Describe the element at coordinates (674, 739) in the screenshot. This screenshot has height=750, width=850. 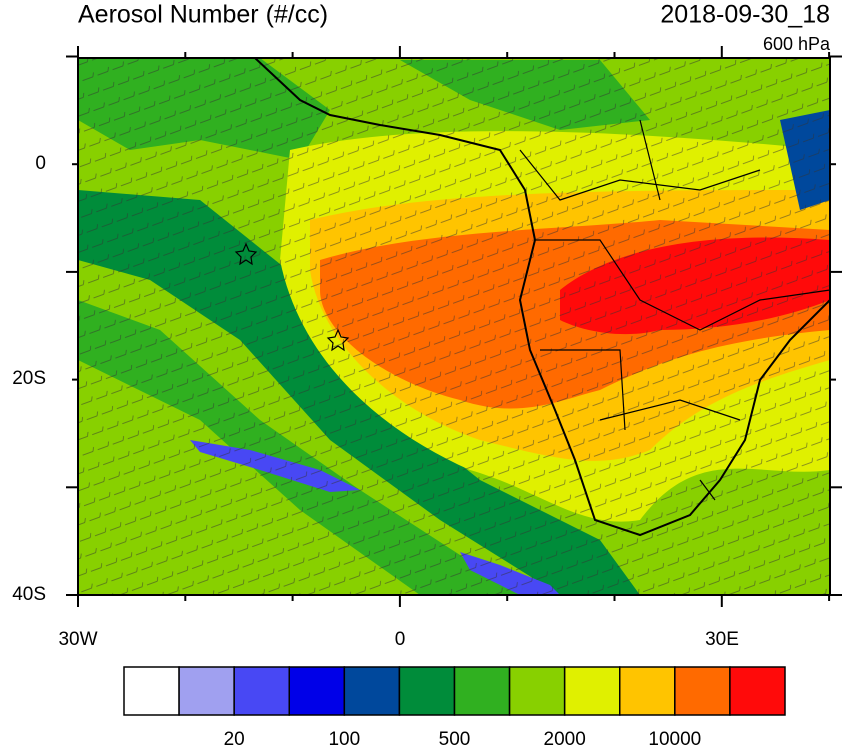
I see `colorbar-label: 10000` at that location.